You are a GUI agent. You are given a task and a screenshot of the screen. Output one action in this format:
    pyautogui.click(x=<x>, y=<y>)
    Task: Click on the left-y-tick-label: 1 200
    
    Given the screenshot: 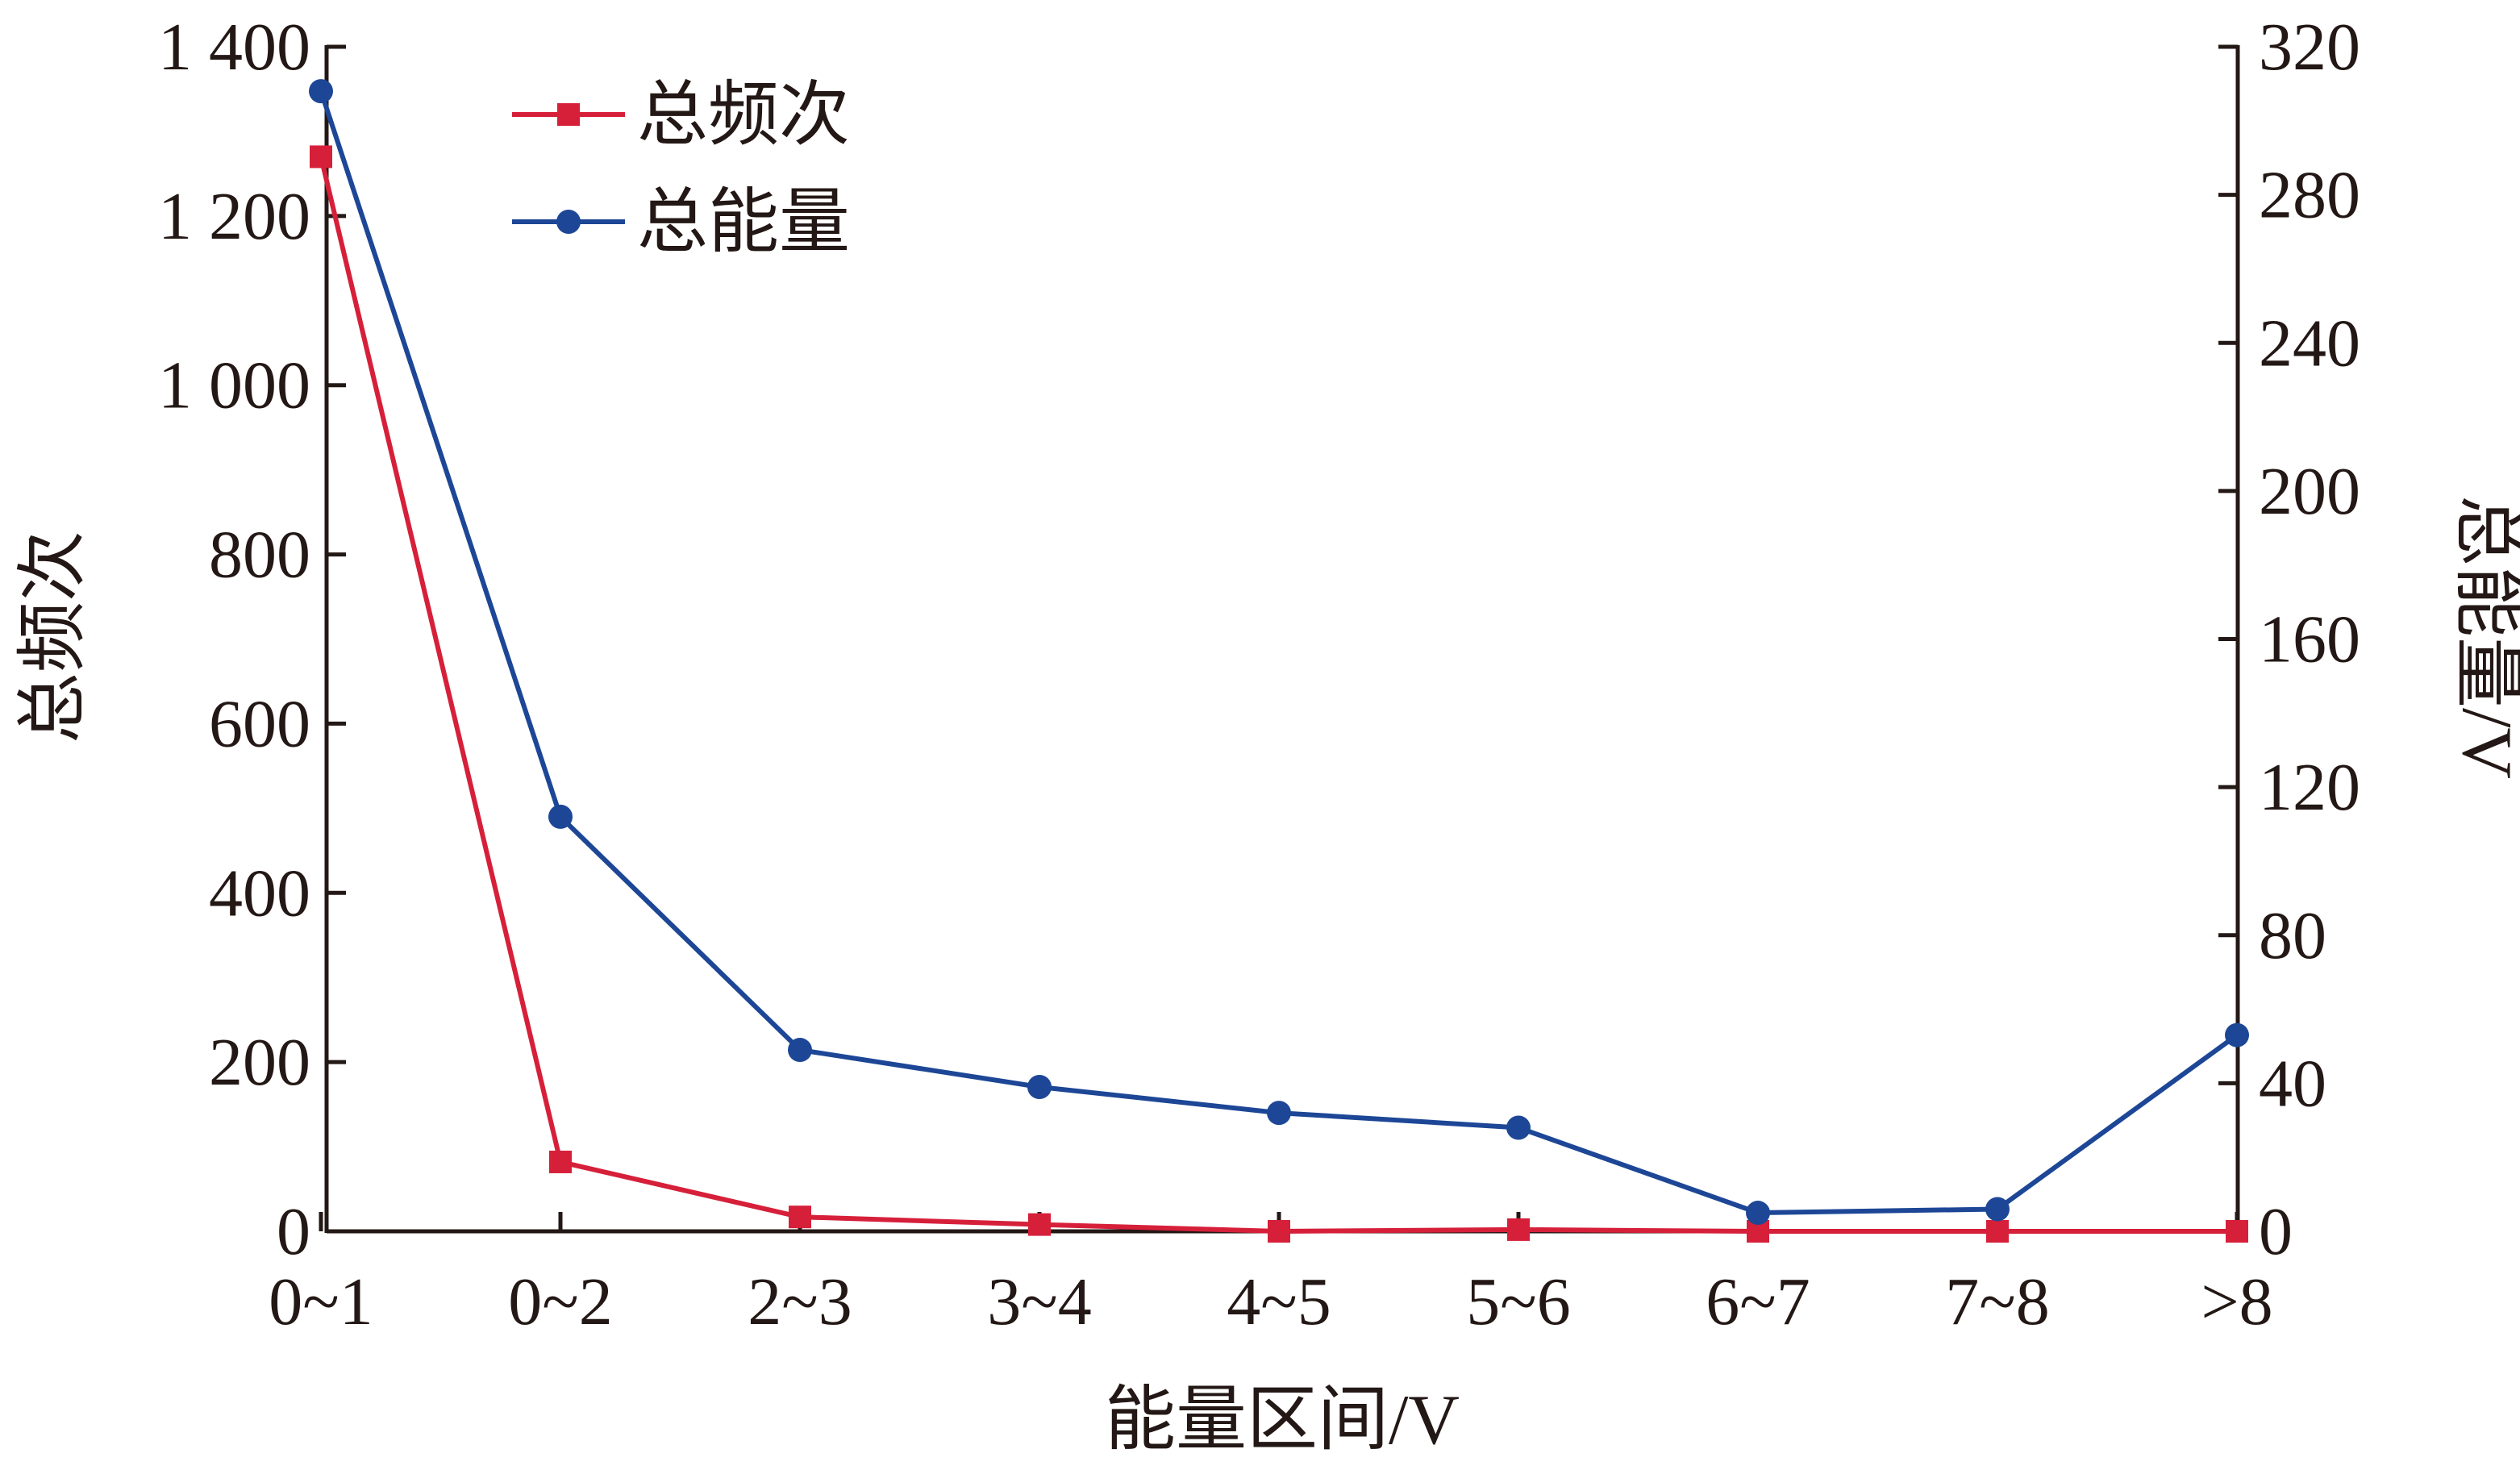 What is the action you would take?
    pyautogui.click(x=234, y=216)
    